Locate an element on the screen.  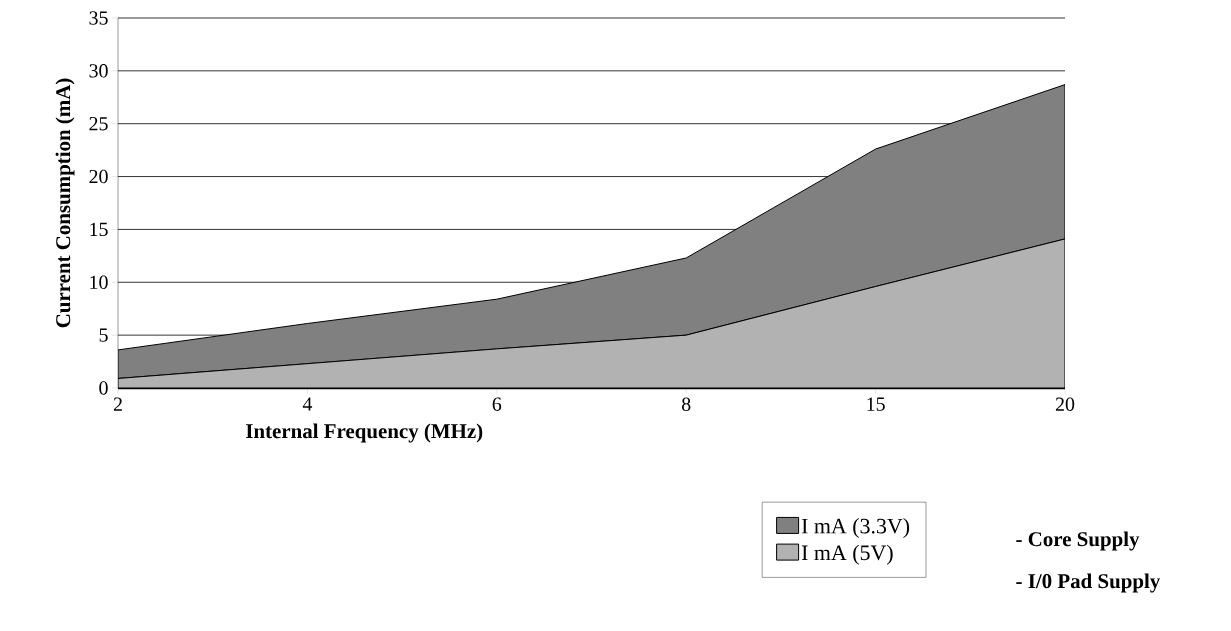
x-tick-label: 6 is located at coordinates (497, 404).